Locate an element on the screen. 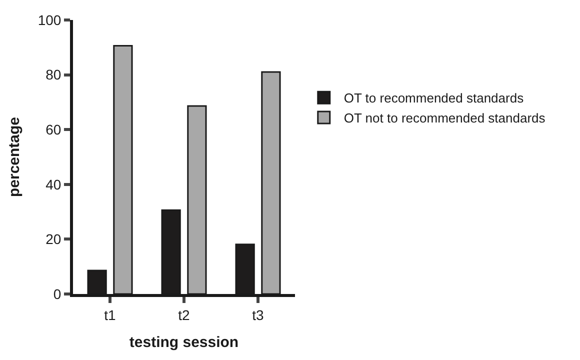  legend-label: OT not to recommended standards is located at coordinates (445, 118).